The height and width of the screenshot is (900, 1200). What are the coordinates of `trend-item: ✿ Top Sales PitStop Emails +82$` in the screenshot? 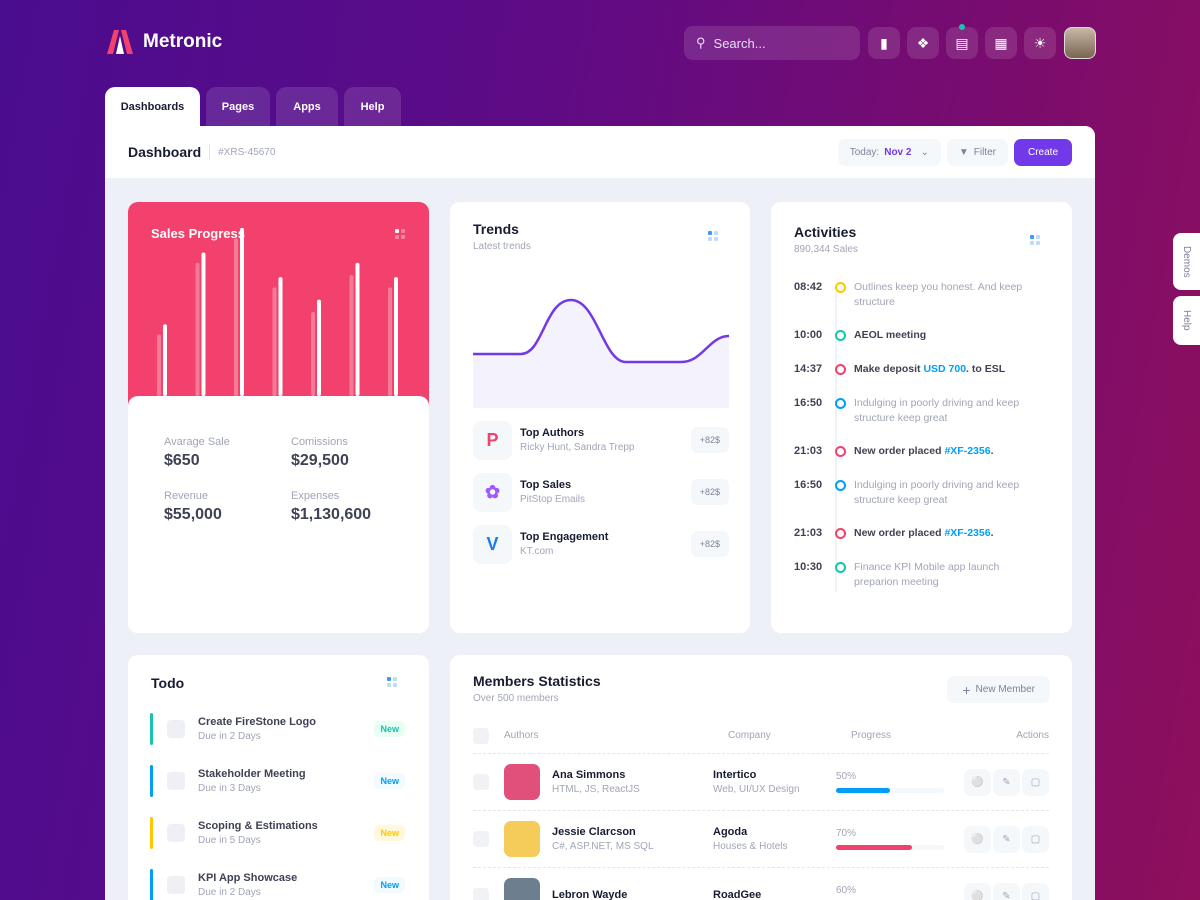 It's located at (601, 492).